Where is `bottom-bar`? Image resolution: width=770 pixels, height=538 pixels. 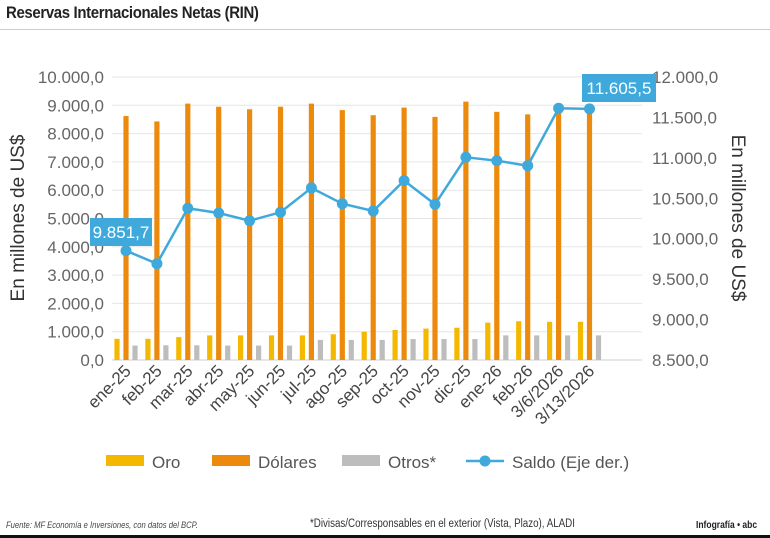
bottom-bar is located at coordinates (385, 536).